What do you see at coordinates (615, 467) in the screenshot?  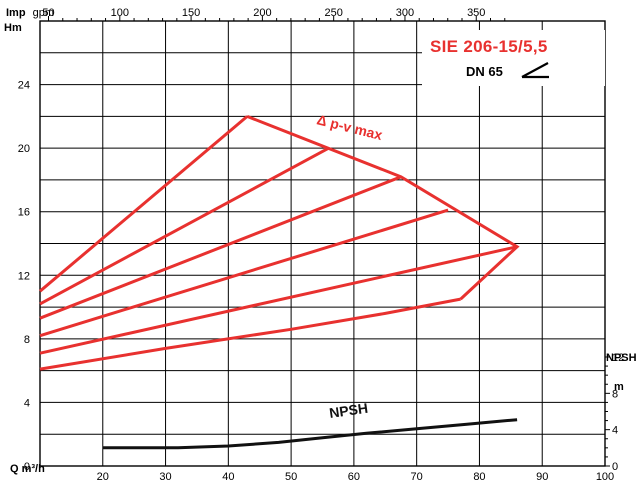 I see `y2-tick-label: 0` at bounding box center [615, 467].